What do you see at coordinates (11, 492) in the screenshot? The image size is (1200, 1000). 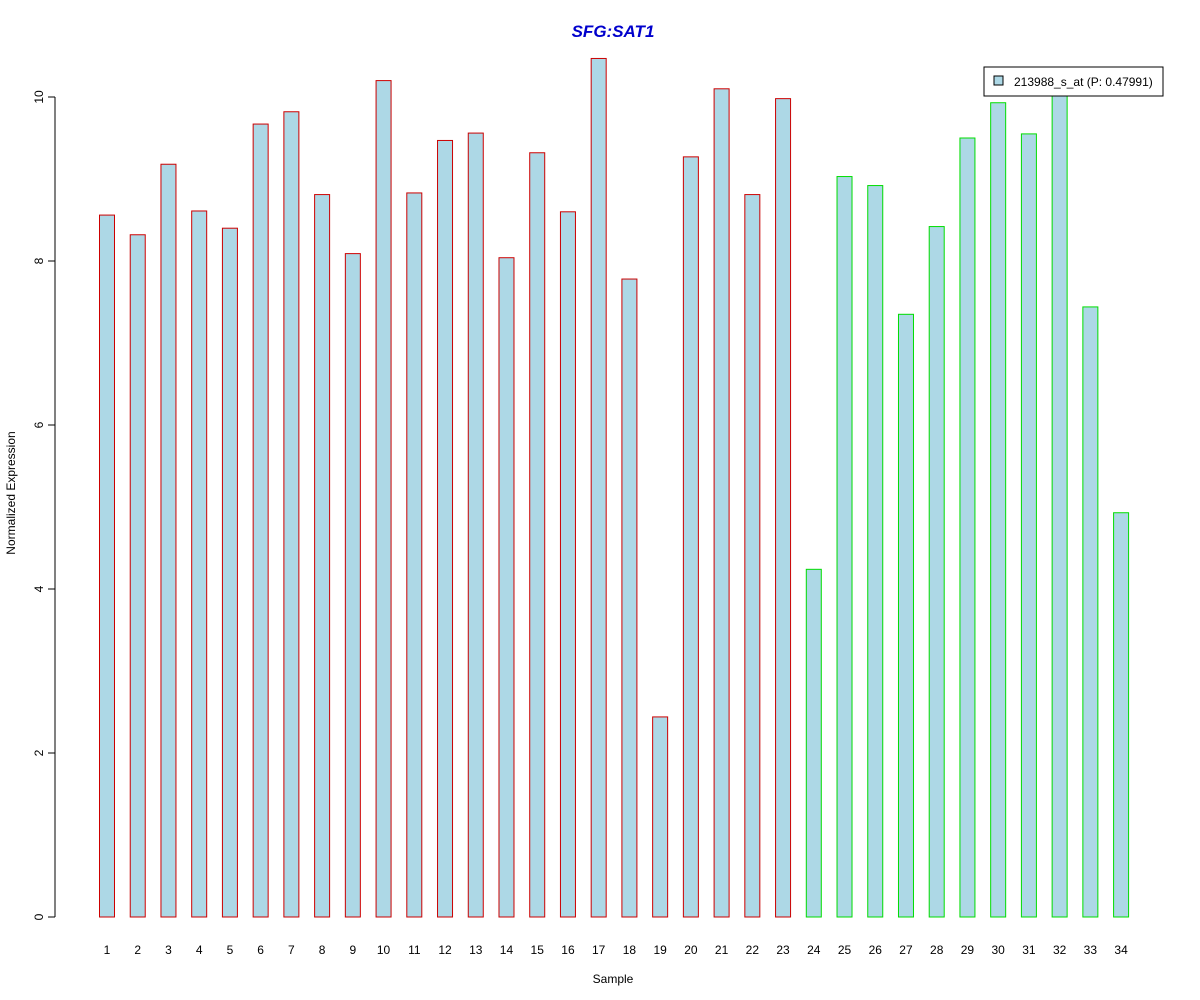 I see `y-axis-title: Normalized Expression` at bounding box center [11, 492].